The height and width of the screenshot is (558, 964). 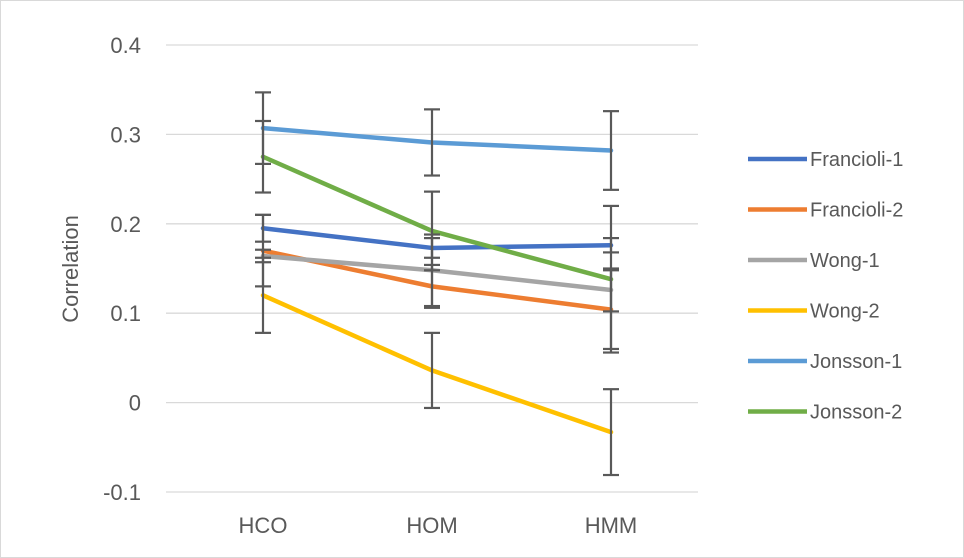 What do you see at coordinates (70, 269) in the screenshot?
I see `y-axis-title: Correlation` at bounding box center [70, 269].